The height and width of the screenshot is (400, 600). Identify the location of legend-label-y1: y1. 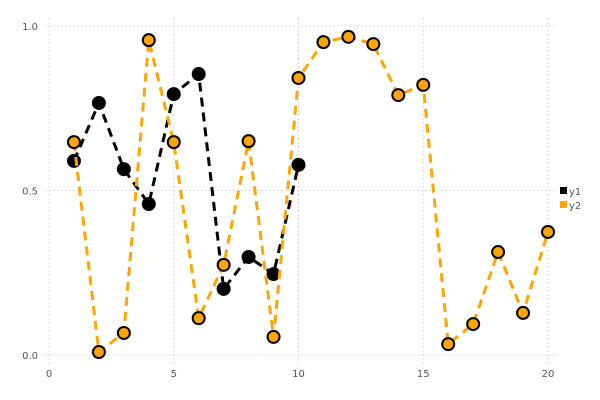
(575, 192).